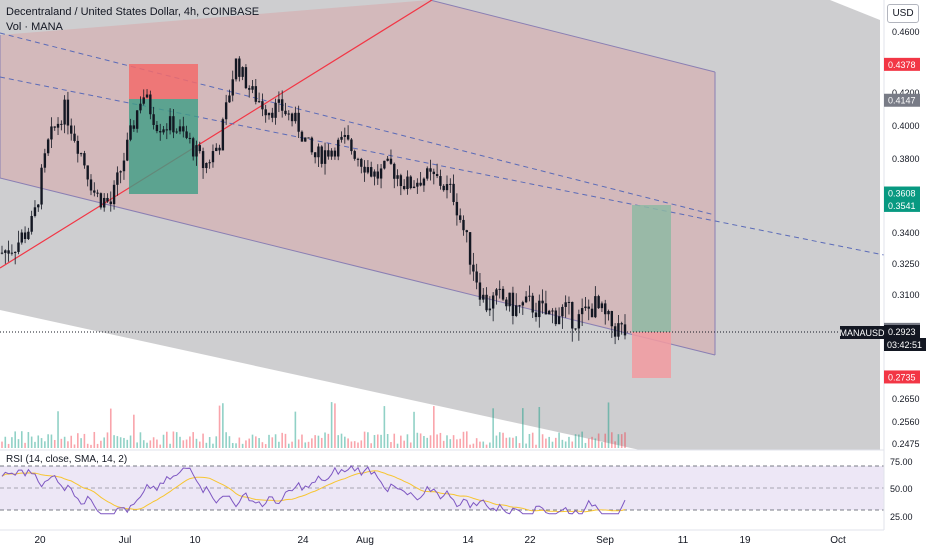  Describe the element at coordinates (901, 462) in the screenshot. I see `rsi-tick-label: 75.00` at that location.